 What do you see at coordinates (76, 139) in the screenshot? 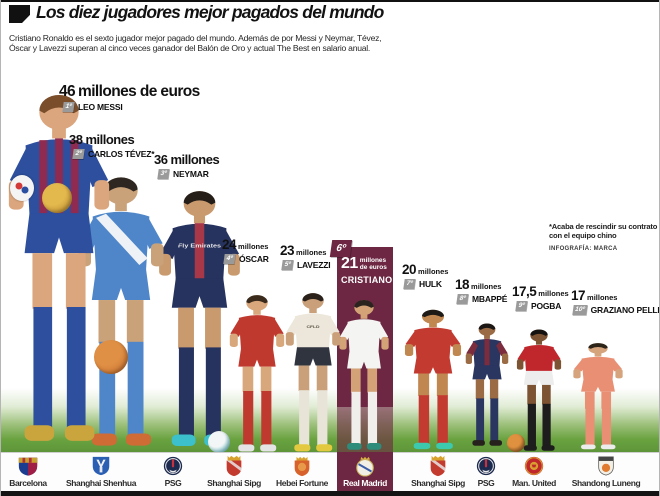
I see `salary-value: 38` at bounding box center [76, 139].